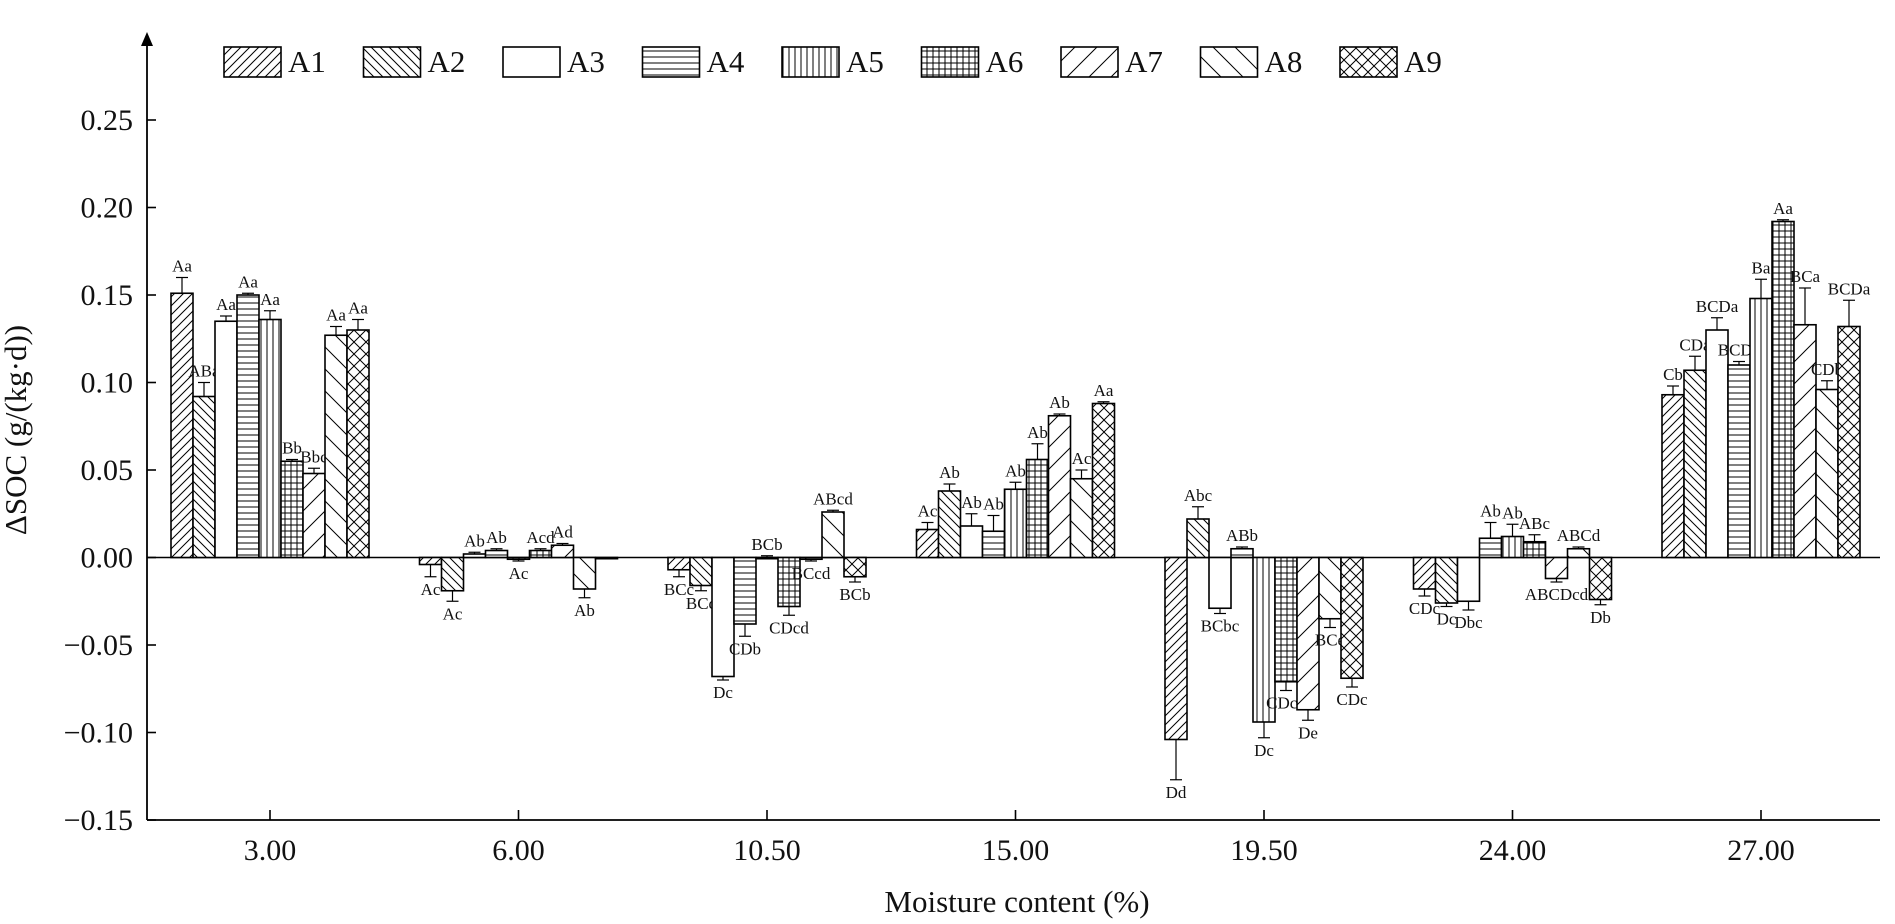 This screenshot has height=924, width=1895. What do you see at coordinates (447, 61) in the screenshot?
I see `legend-label: A2` at bounding box center [447, 61].